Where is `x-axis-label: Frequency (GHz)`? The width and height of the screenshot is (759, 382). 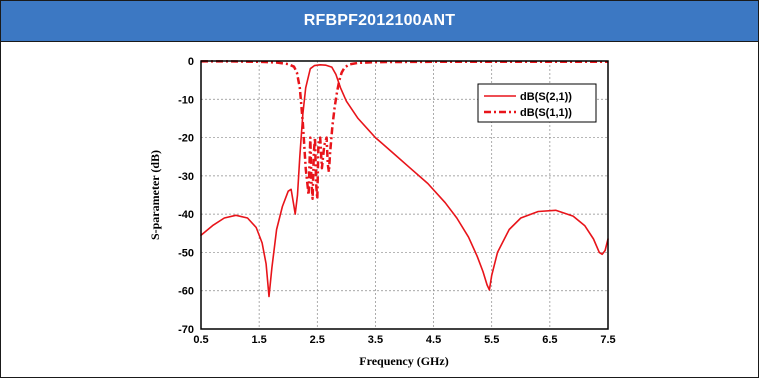
x-axis-label: Frequency (GHz) is located at coordinates (403, 361).